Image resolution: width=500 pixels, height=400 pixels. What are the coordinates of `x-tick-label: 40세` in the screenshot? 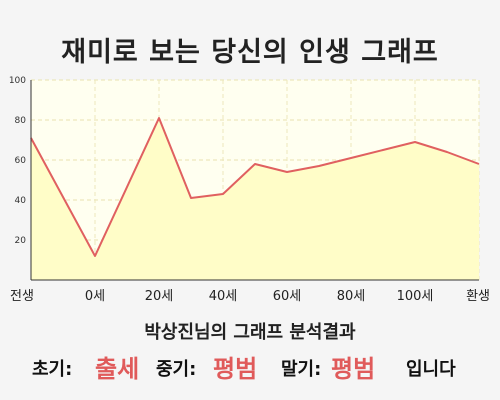 It's located at (223, 296).